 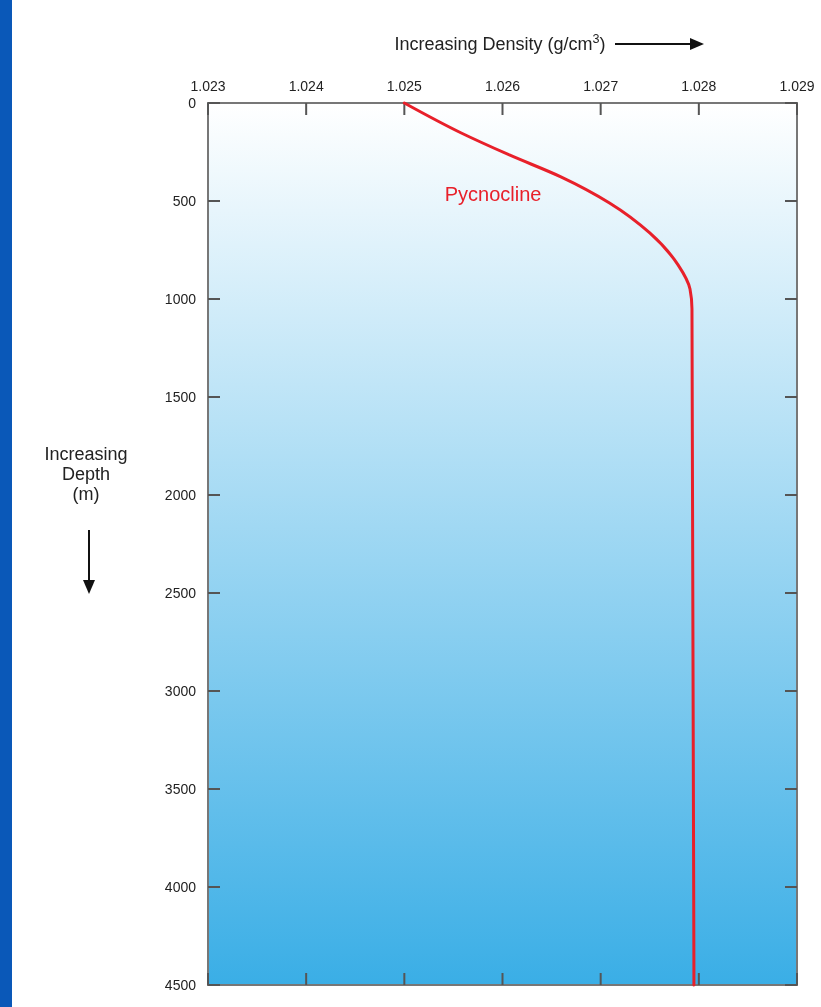 What do you see at coordinates (493, 194) in the screenshot?
I see `series-label: Pycnocline` at bounding box center [493, 194].